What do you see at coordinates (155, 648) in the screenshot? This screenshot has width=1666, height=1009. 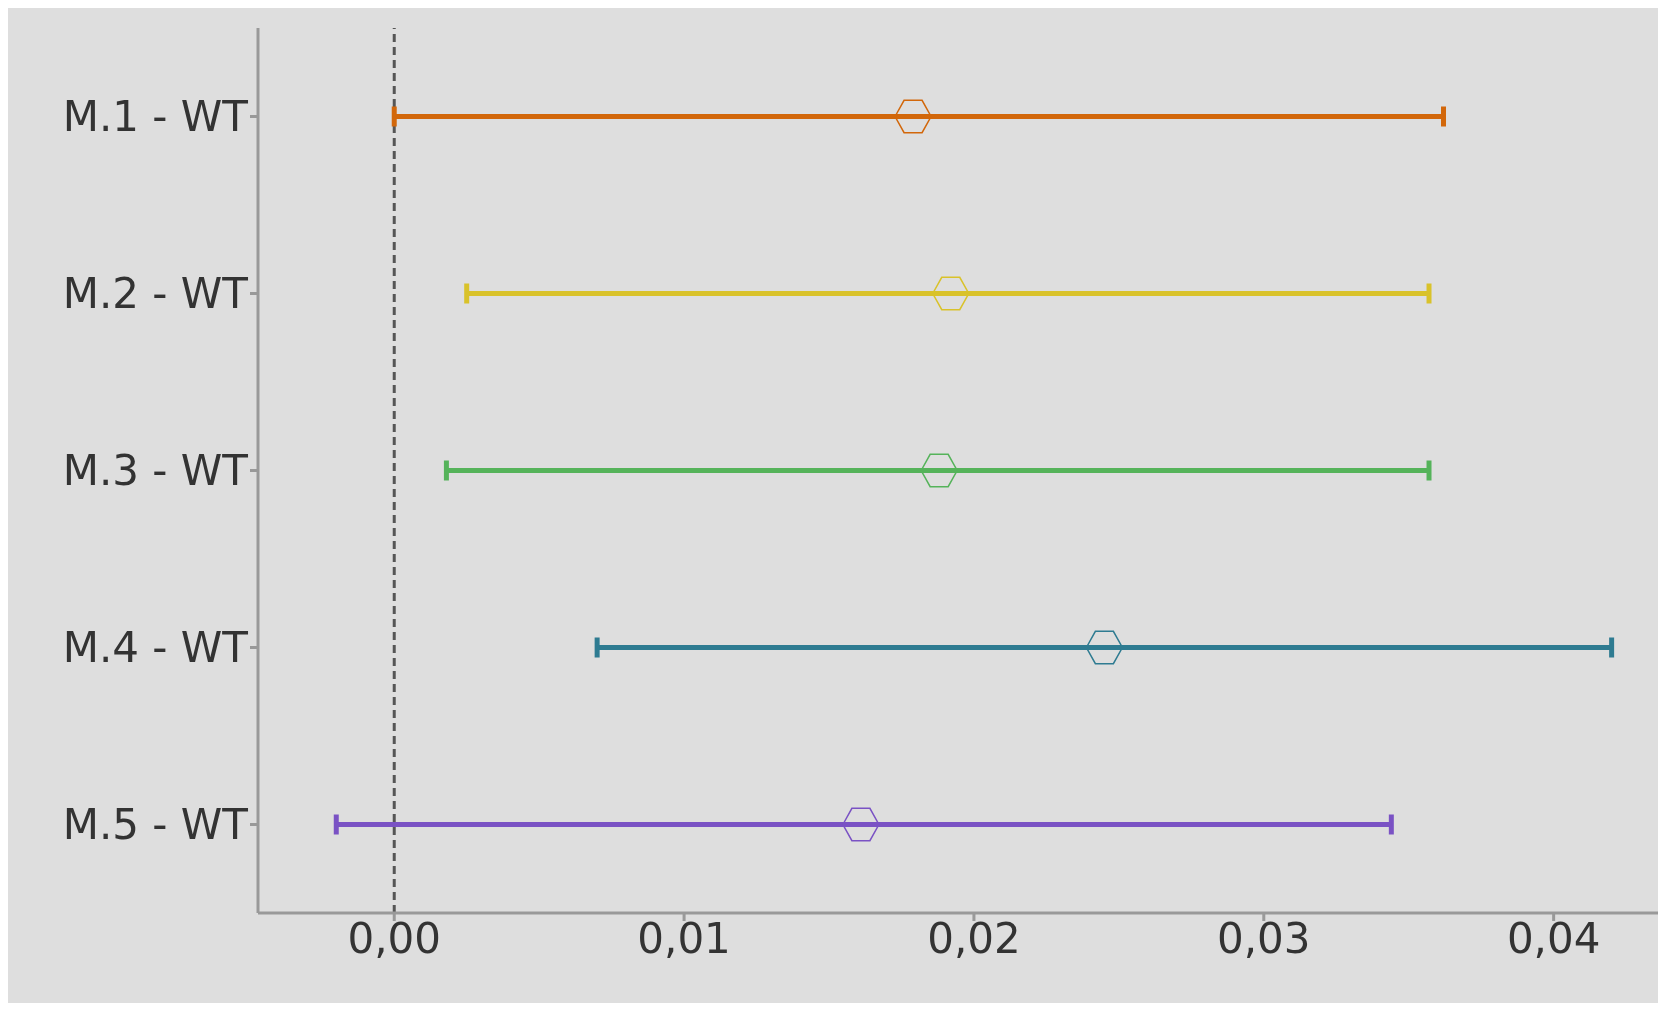 I see `y-tick-label: M.4 - WT` at bounding box center [155, 648].